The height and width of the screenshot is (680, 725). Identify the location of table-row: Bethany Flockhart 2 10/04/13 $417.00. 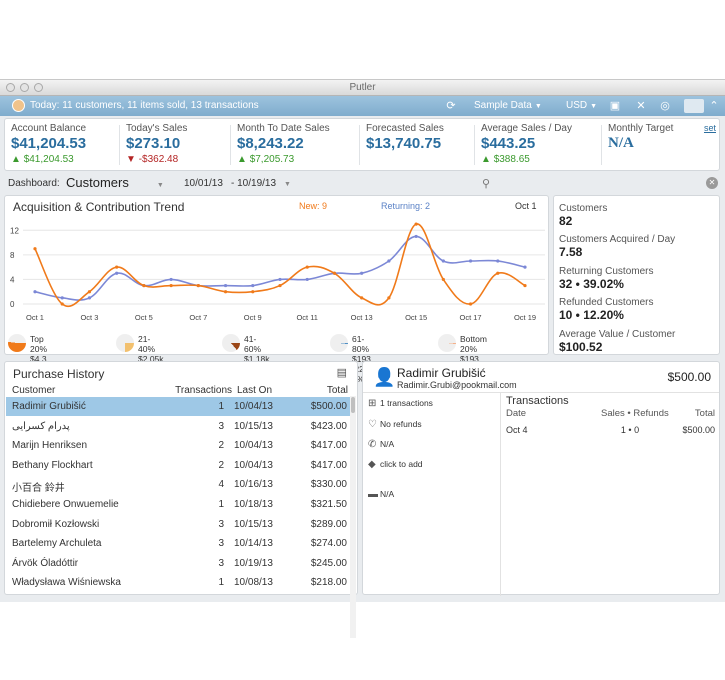
(180, 465).